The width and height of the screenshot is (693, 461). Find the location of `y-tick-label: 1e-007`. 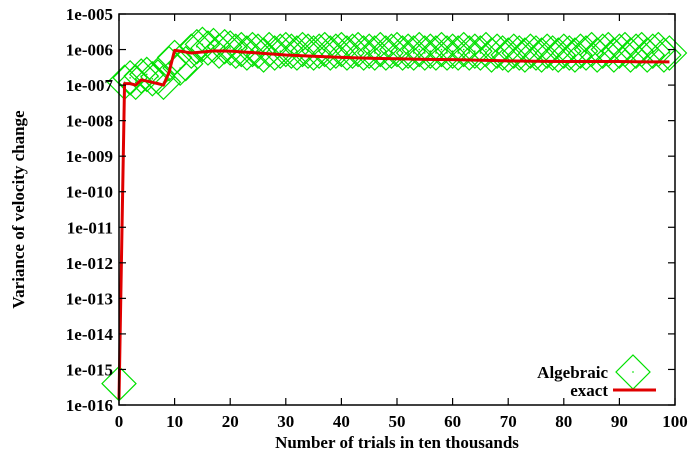

y-tick-label: 1e-007 is located at coordinates (90, 85).